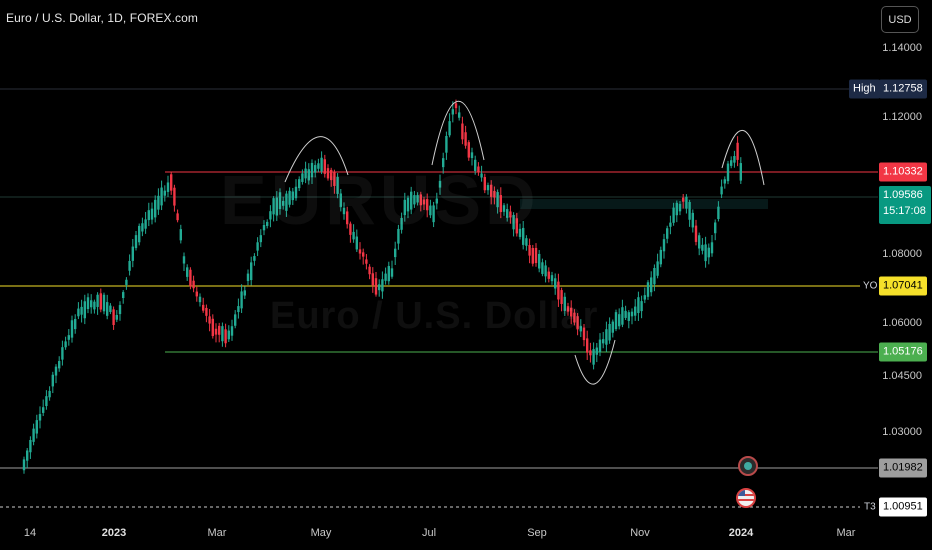  What do you see at coordinates (316, 159) in the screenshot?
I see `arc-may-top` at bounding box center [316, 159].